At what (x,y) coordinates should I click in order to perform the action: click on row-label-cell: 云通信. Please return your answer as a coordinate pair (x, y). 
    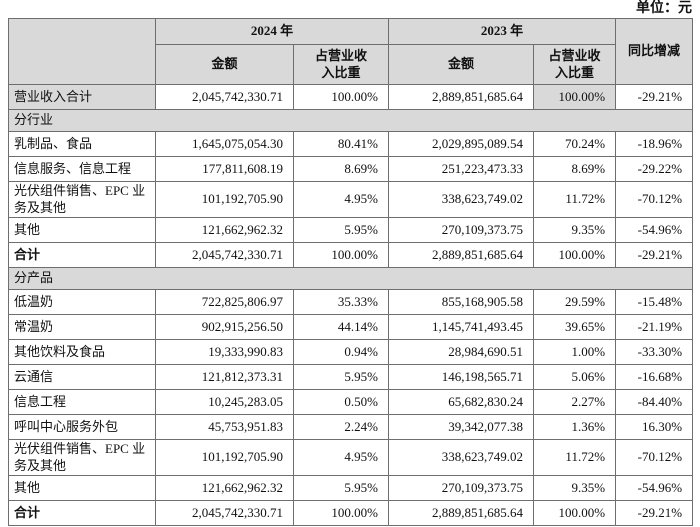
    Looking at the image, I should click on (82, 377).